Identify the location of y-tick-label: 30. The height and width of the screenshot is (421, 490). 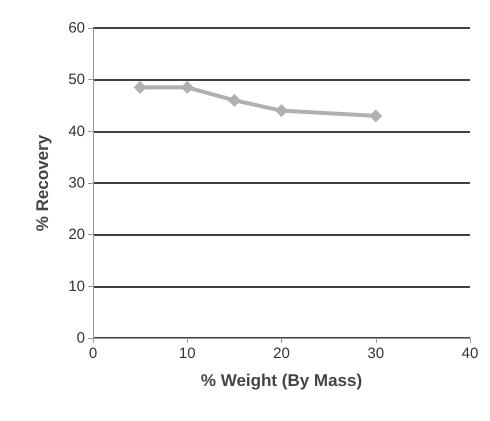
(76, 183).